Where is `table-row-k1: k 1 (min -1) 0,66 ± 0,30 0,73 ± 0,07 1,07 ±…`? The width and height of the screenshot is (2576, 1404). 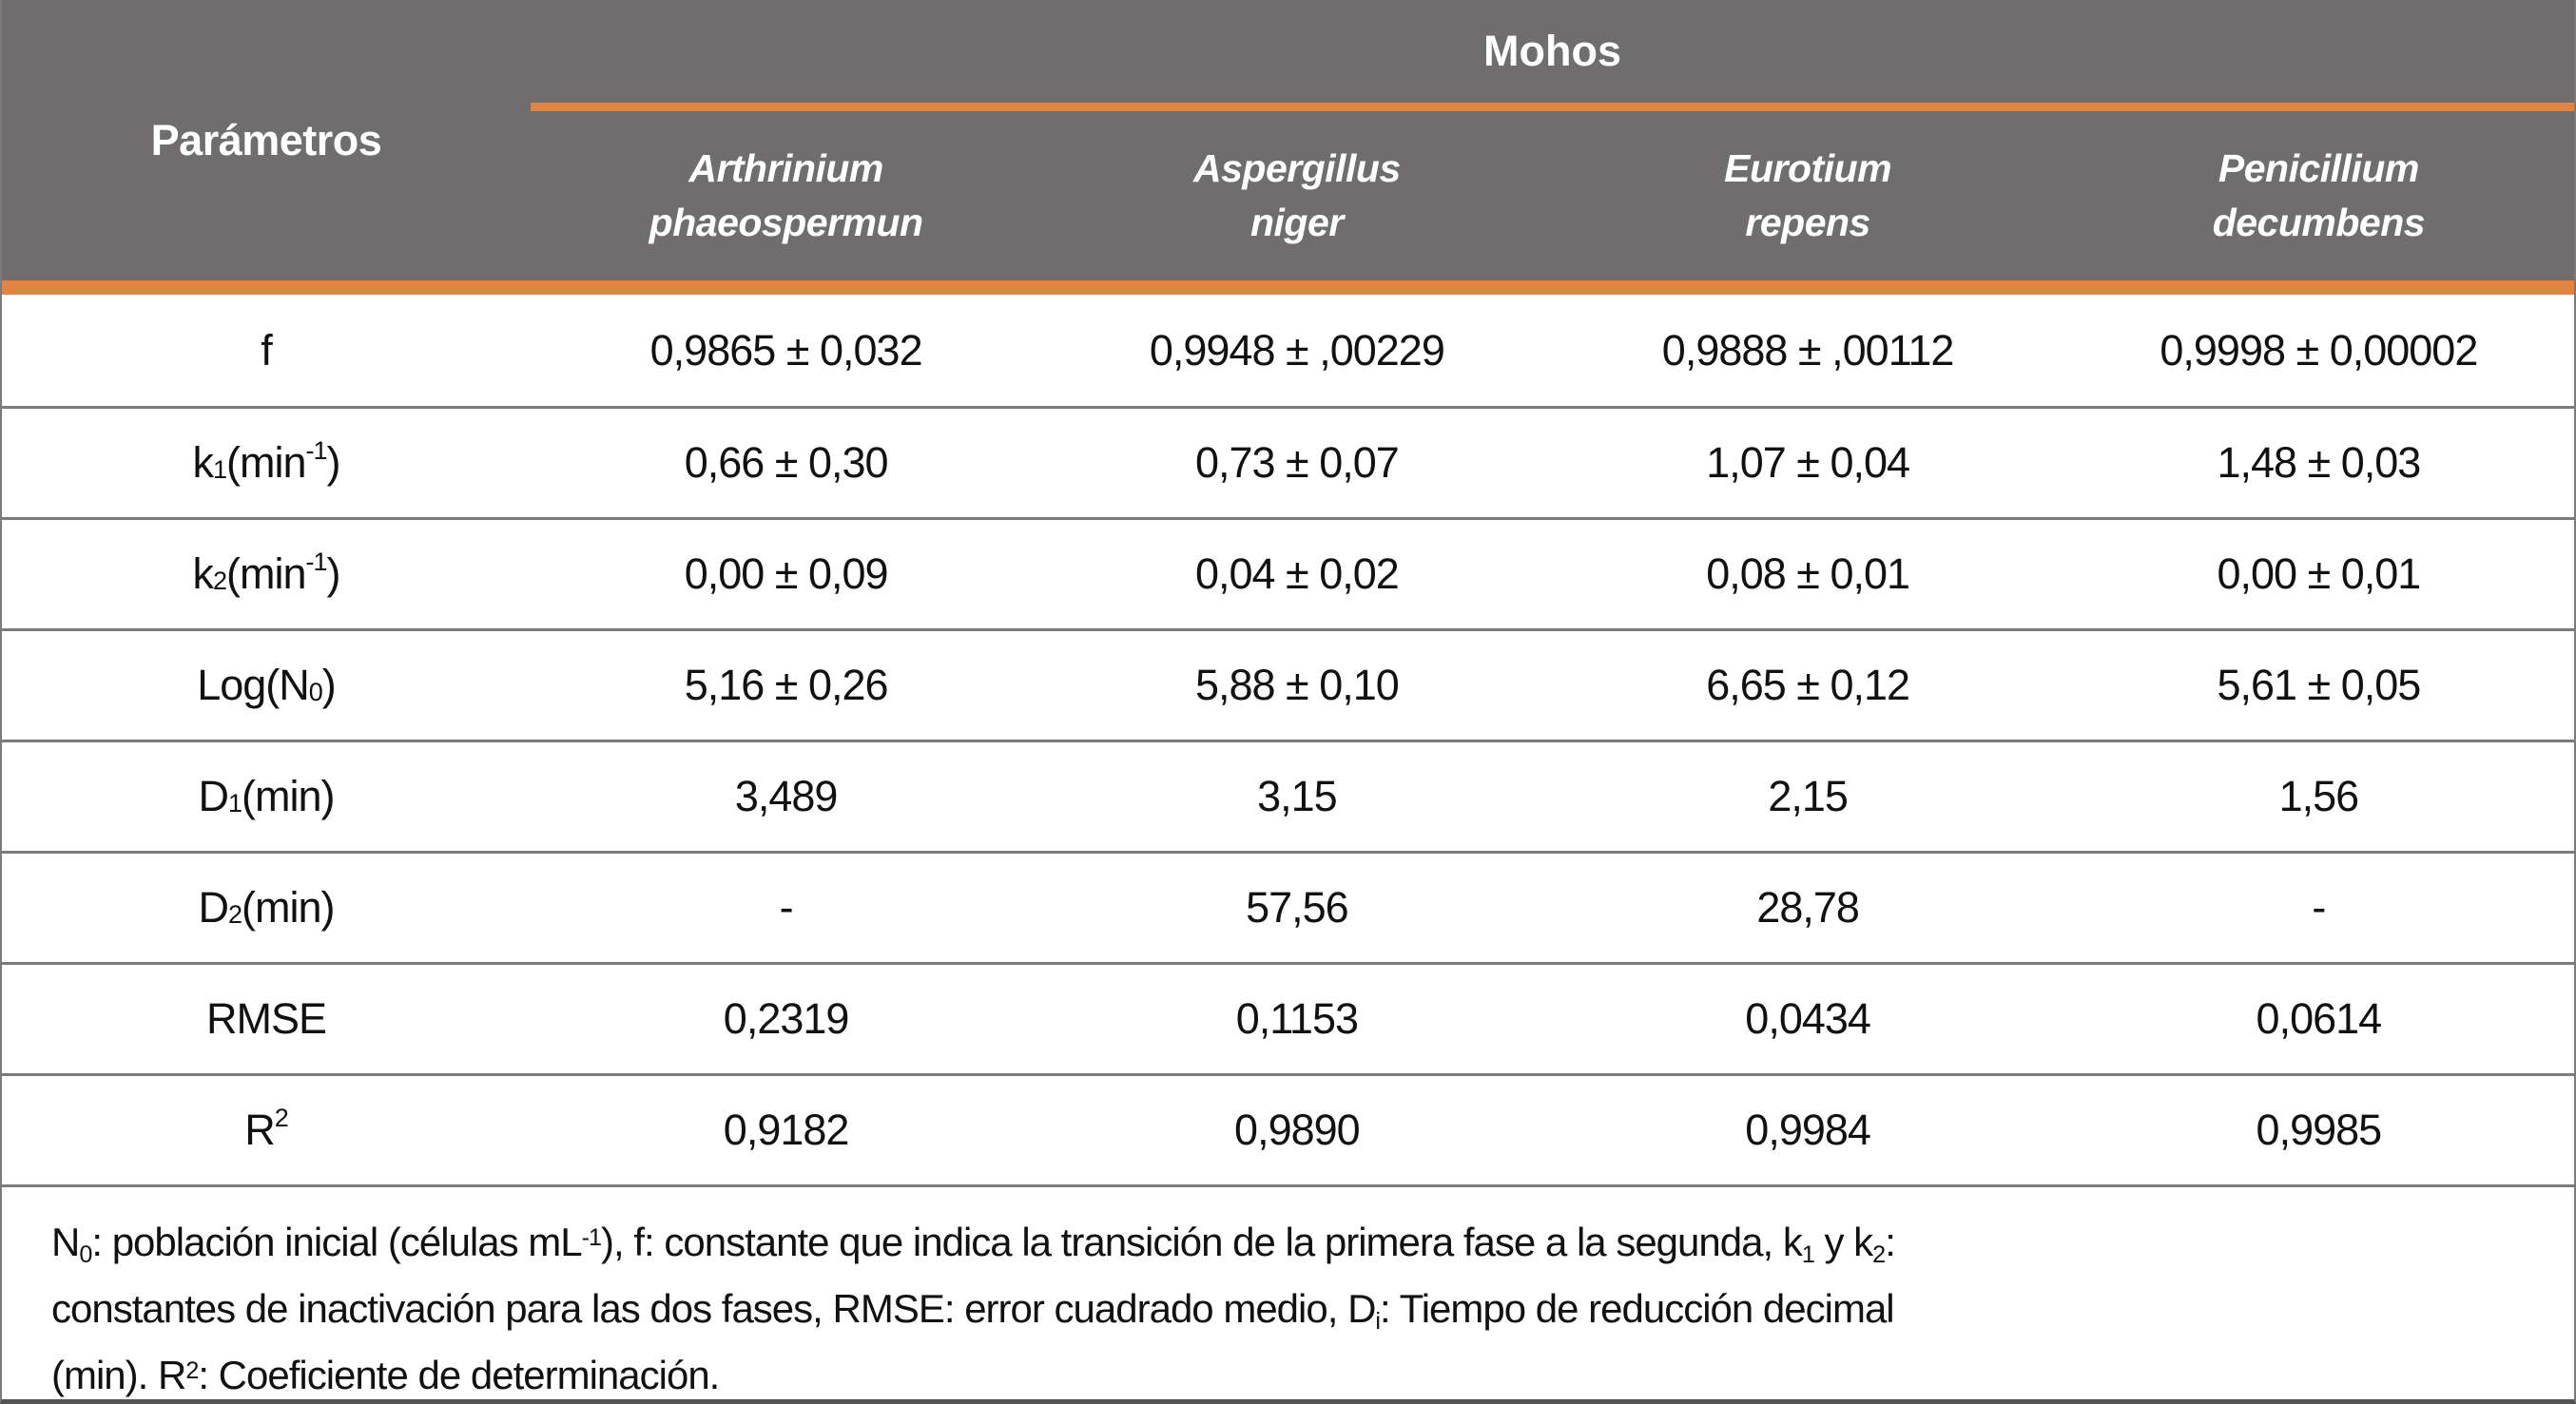
table-row-k1: k 1 (min -1) 0,66 ± 0,30 0,73 ± 0,07 1,07 ±… is located at coordinates (1288, 461).